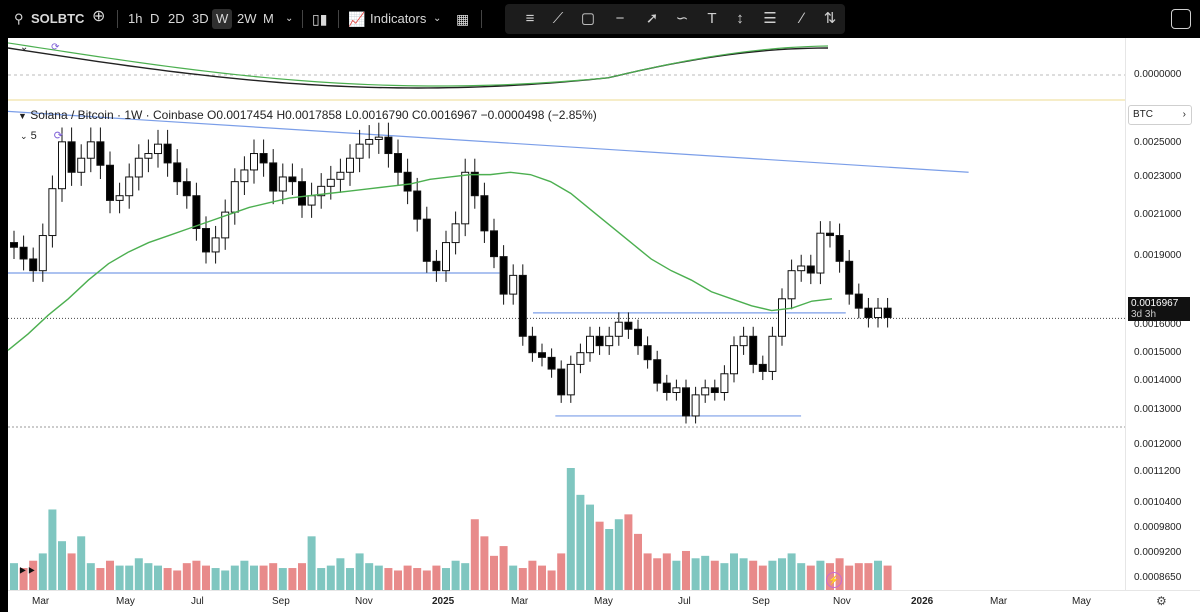 The width and height of the screenshot is (1200, 612). What do you see at coordinates (222, 19) in the screenshot?
I see `interval-w: W` at bounding box center [222, 19].